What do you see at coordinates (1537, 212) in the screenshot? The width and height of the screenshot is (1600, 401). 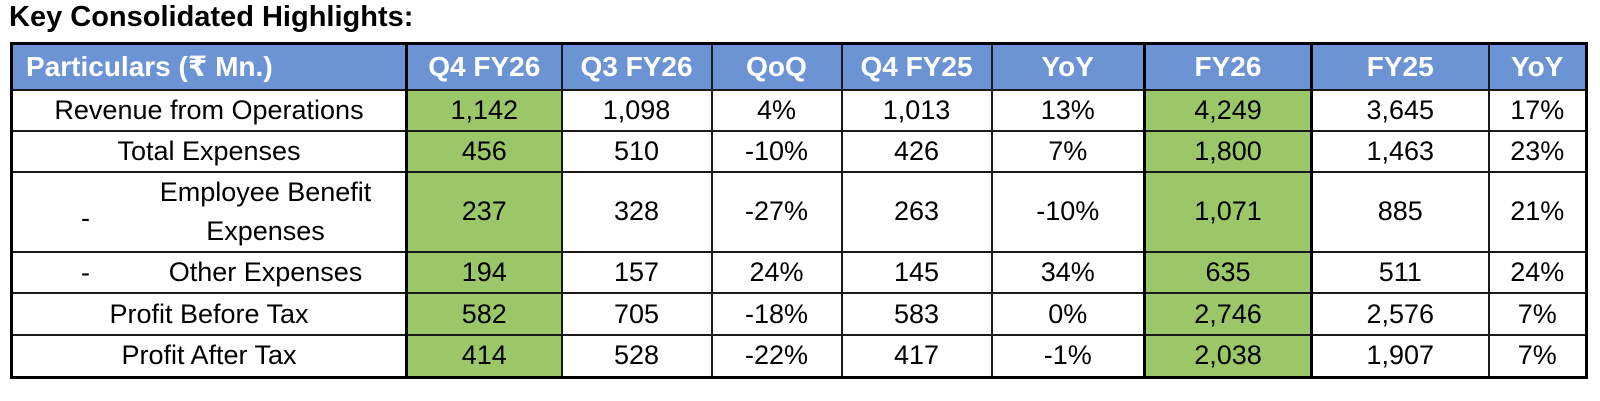 I see `value-cell: 21%` at bounding box center [1537, 212].